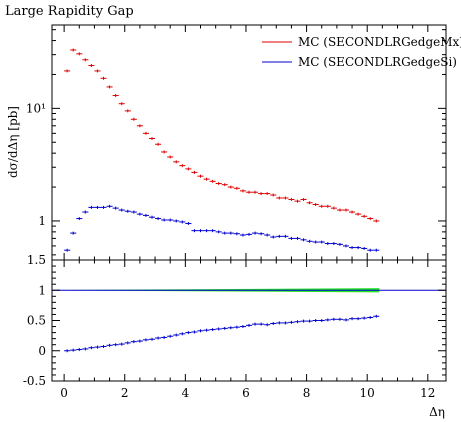 The width and height of the screenshot is (461, 422). I want to click on ratio-series-group, so click(222, 333).